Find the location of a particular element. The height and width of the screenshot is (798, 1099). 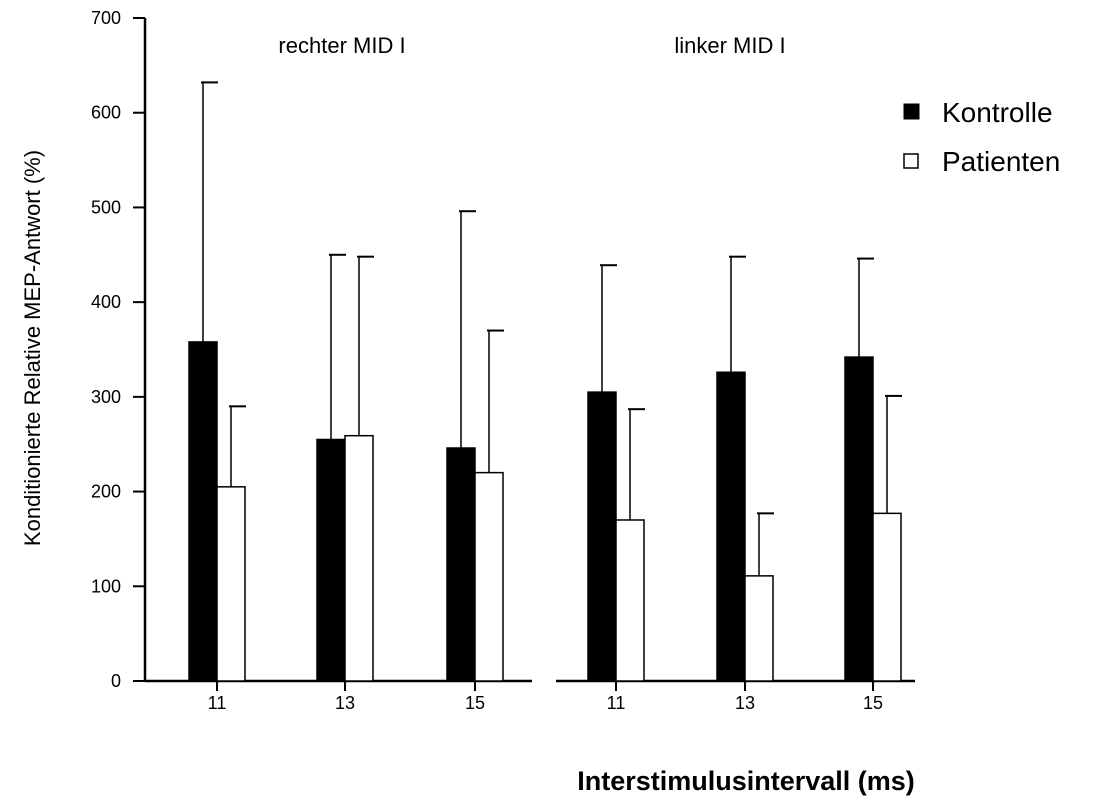

y-axis: 0 100 200 300 400 500 600 700 is located at coordinates (119, 349).